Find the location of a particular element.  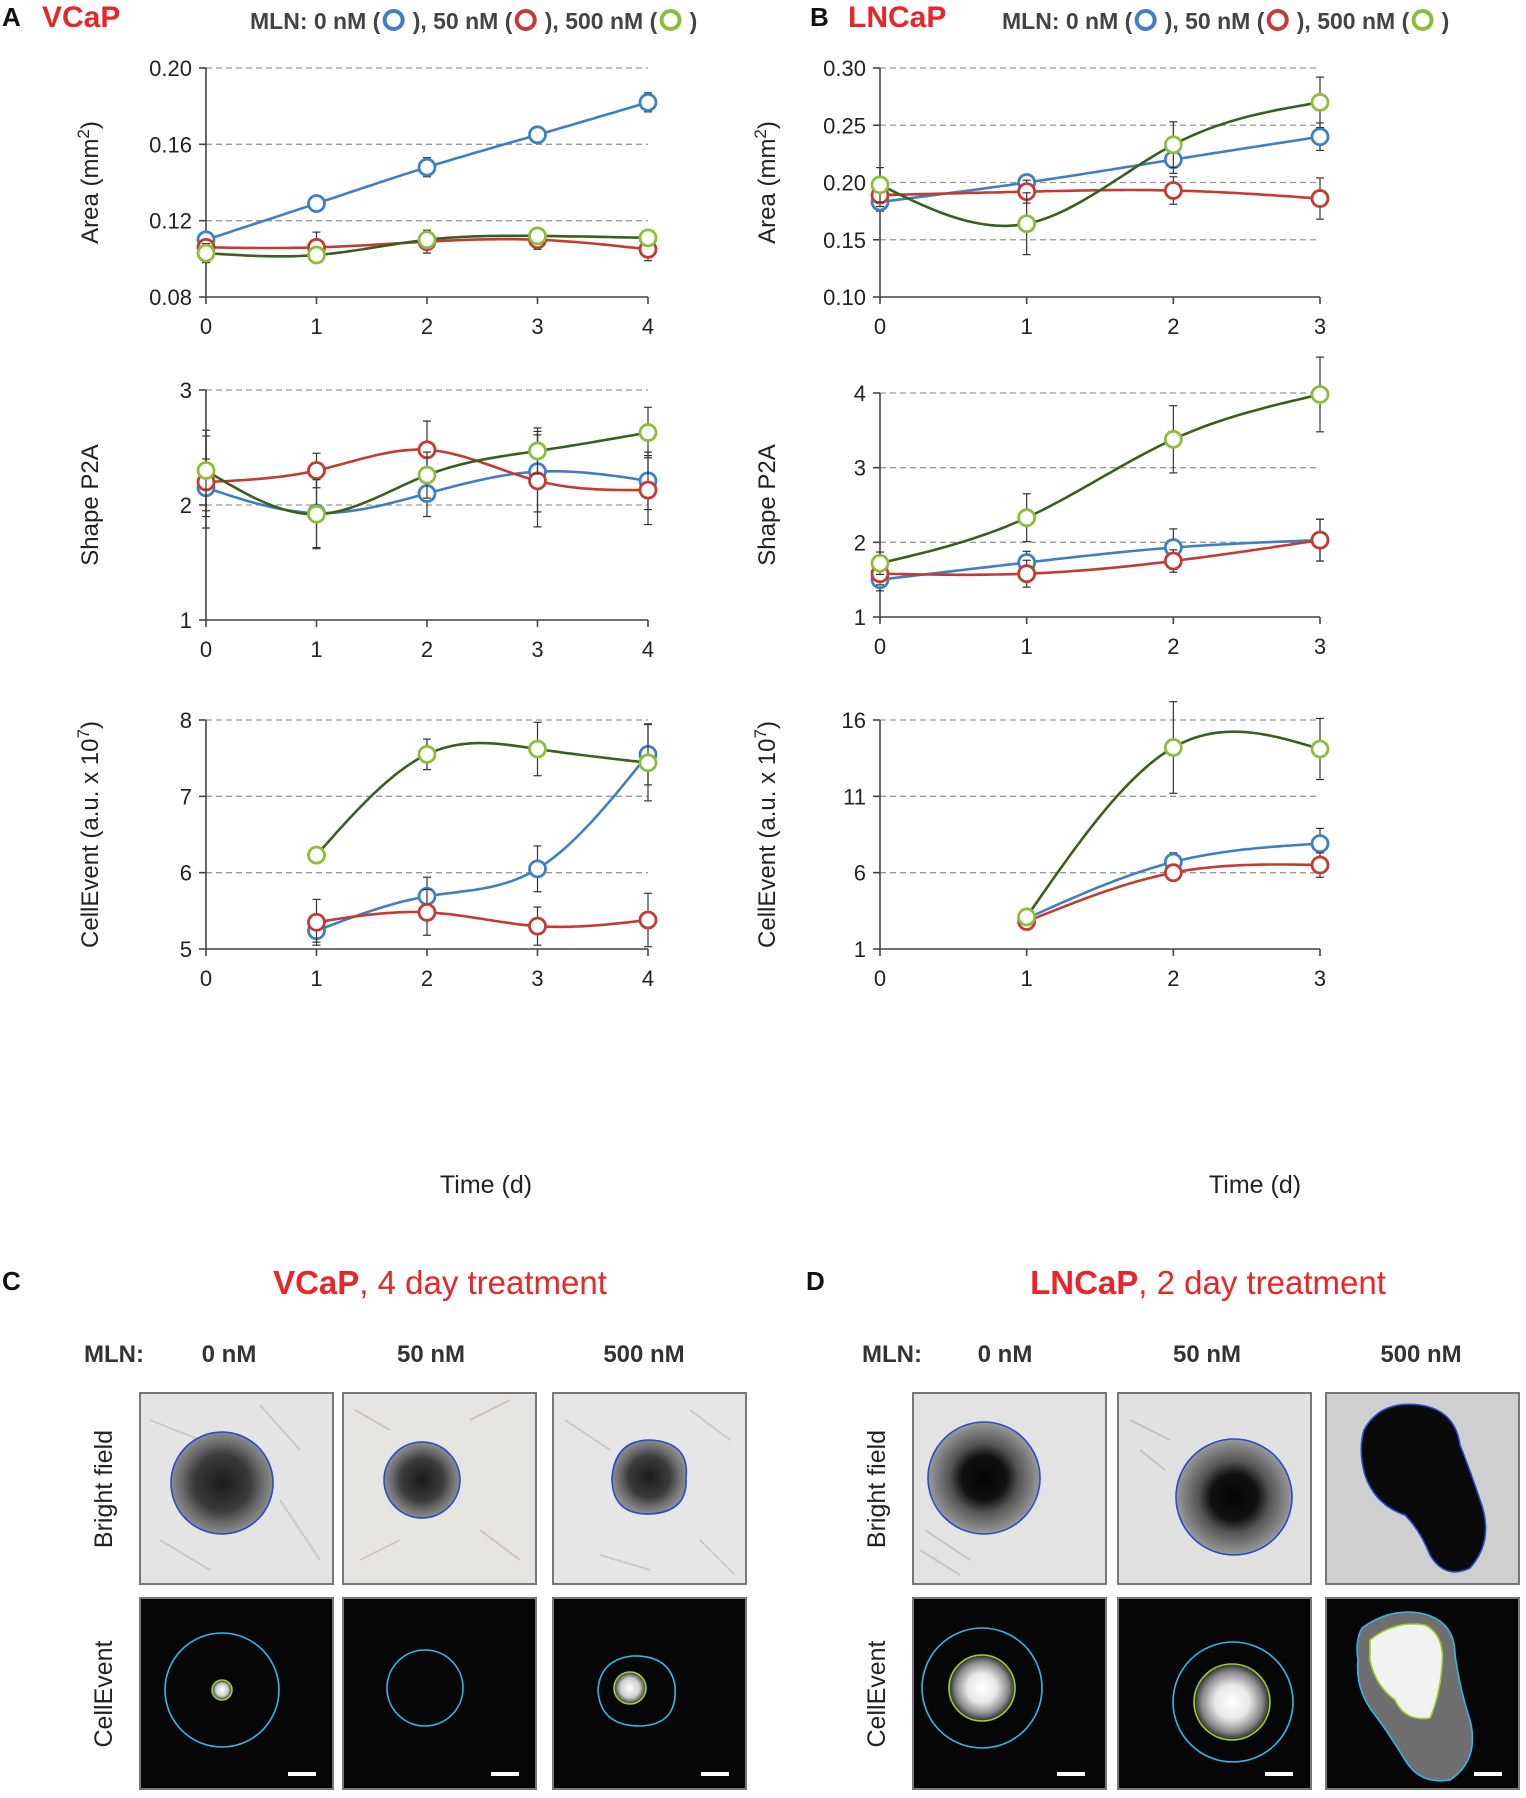

y-tick-label: 2 is located at coordinates (860, 542).